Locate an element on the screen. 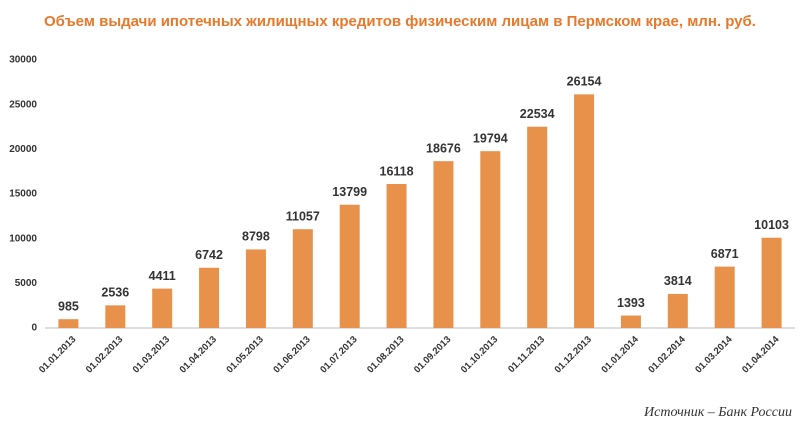 This screenshot has height=431, width=800. value-label: 13799 is located at coordinates (349, 192).